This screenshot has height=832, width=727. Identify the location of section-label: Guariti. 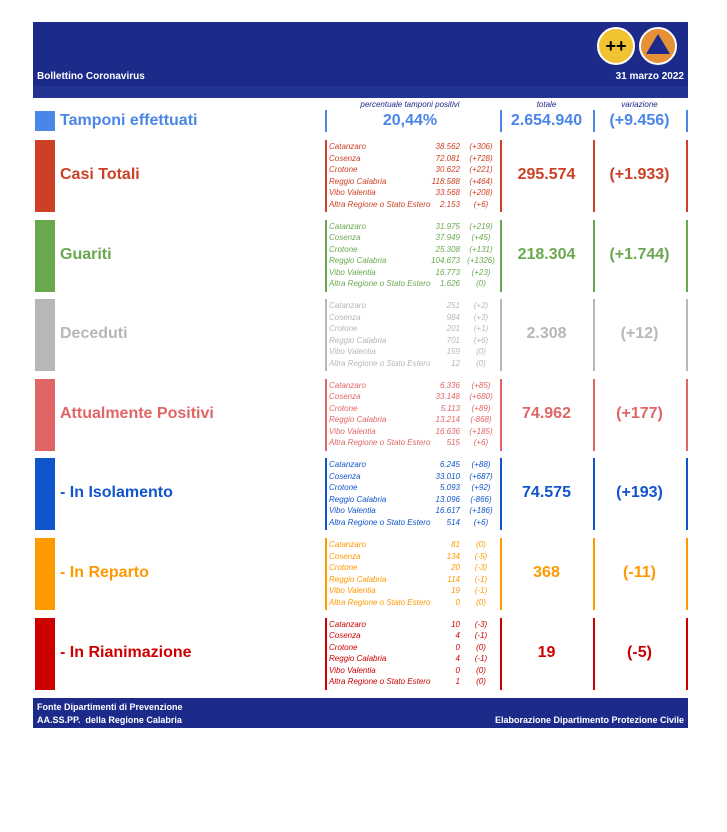
(86, 254).